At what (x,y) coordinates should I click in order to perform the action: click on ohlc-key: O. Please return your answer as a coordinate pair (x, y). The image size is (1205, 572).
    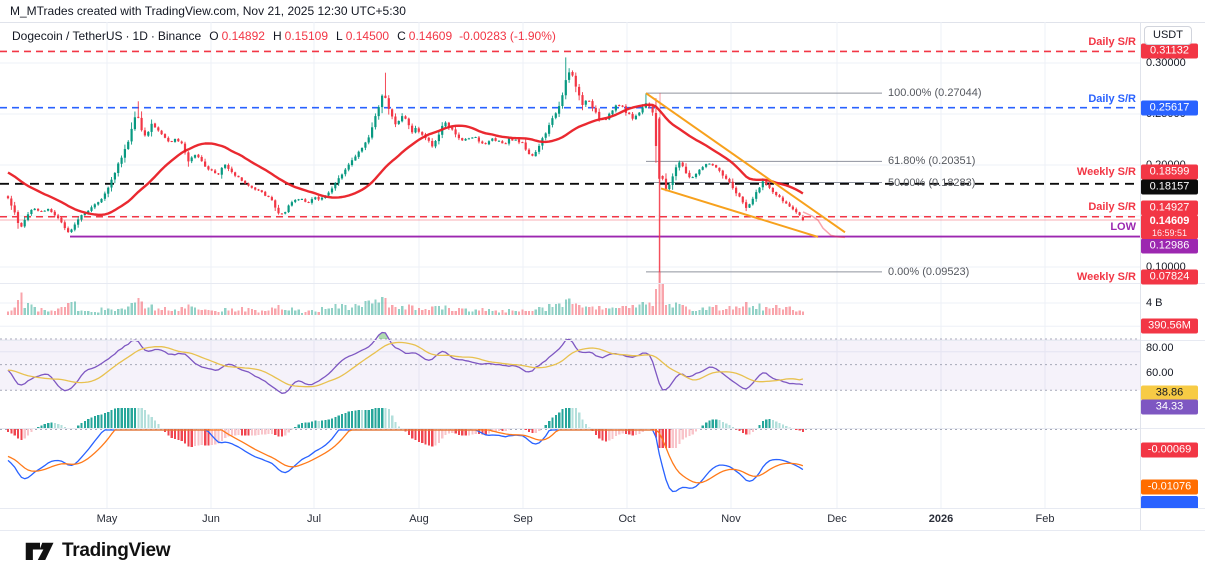
    Looking at the image, I should click on (214, 36).